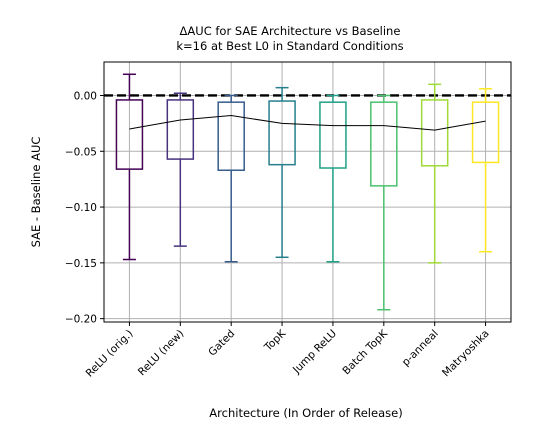 Image resolution: width=537 pixels, height=434 pixels. I want to click on chart-title: ΔAUC for SAE Architecture vs Baseline, so click(290, 31).